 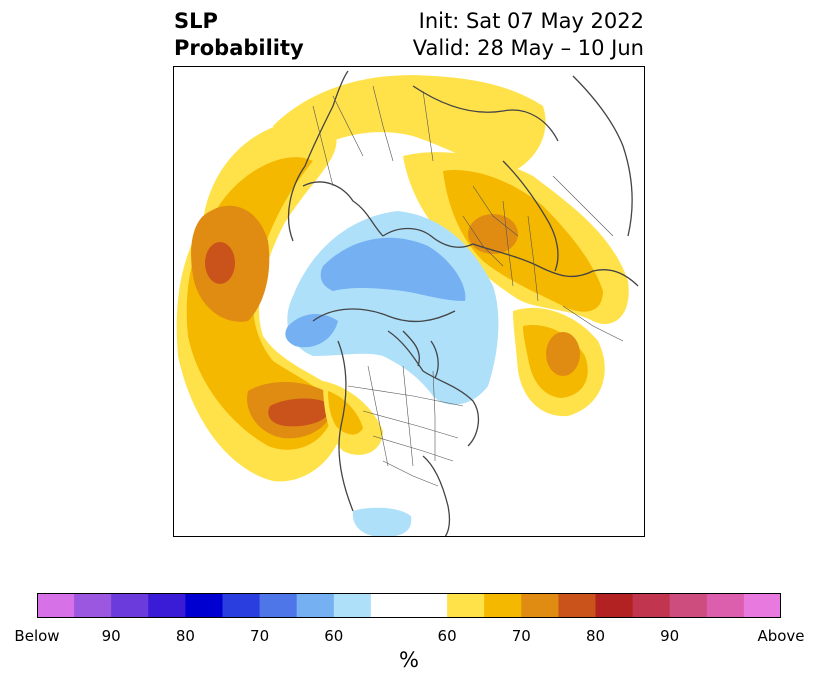 I want to click on colorbar-tick-label: Above, so click(x=781, y=636).